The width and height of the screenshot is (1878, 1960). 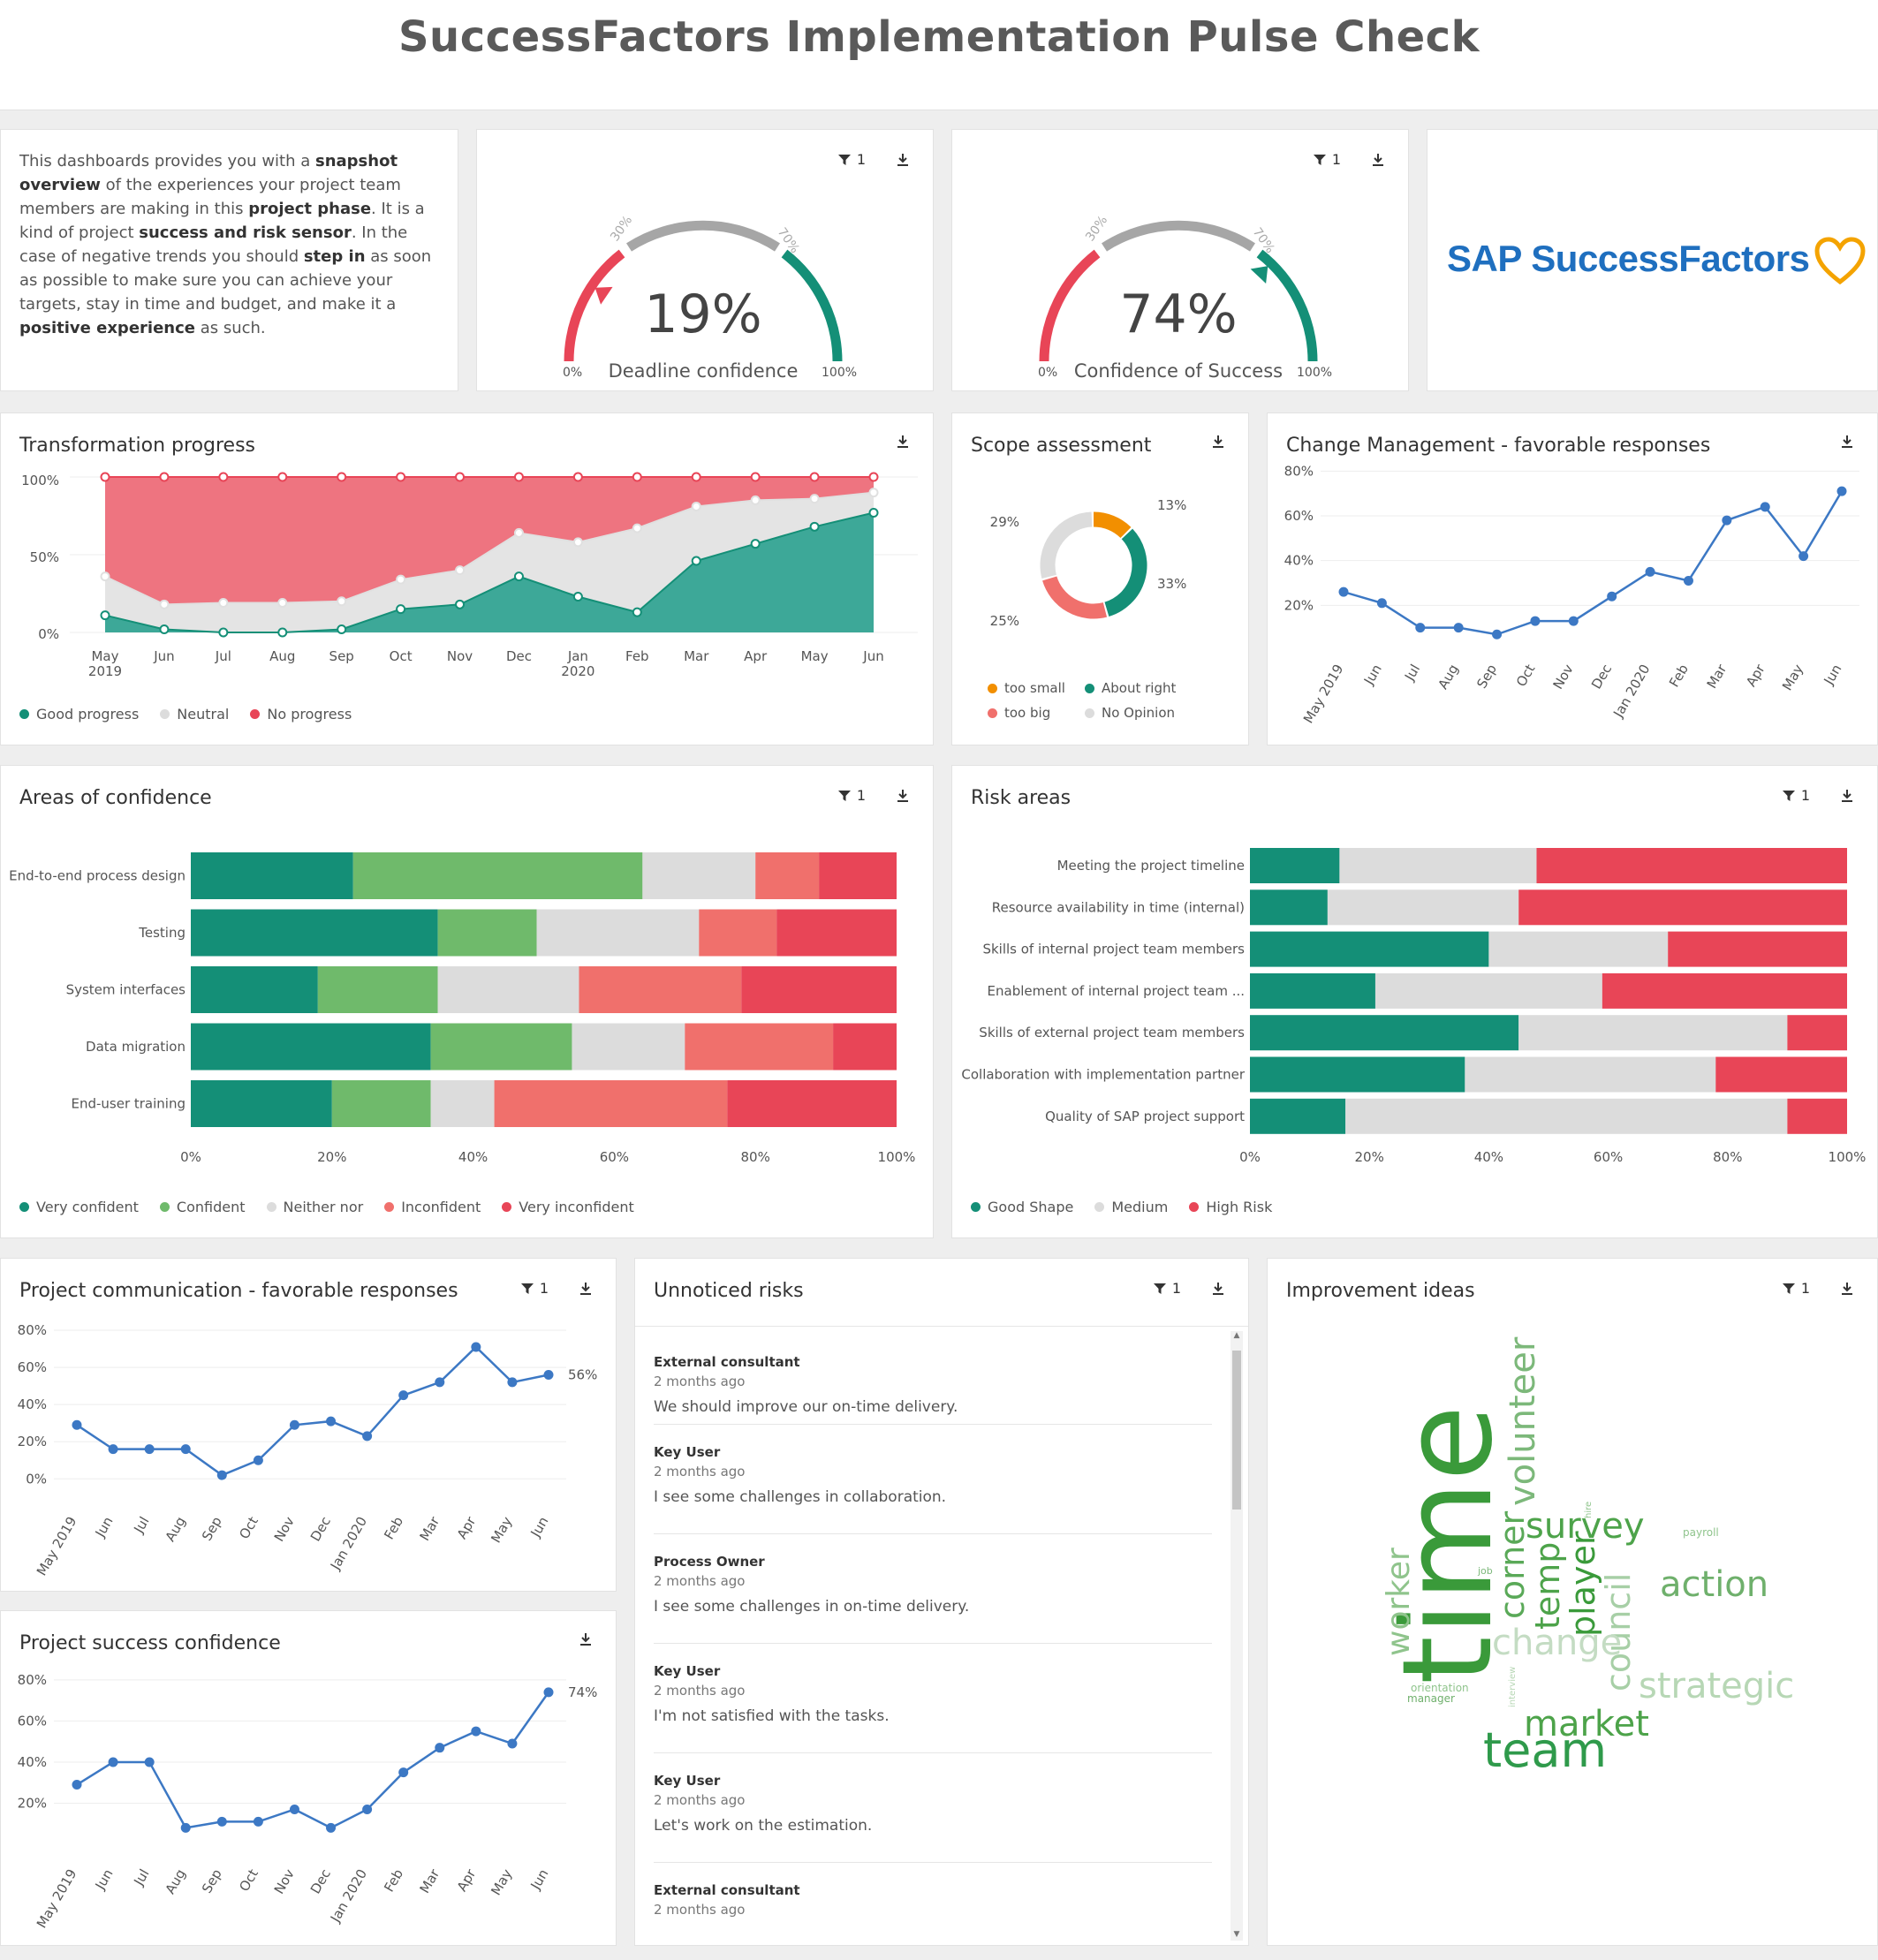 What do you see at coordinates (1513, 1687) in the screenshot?
I see `word-cloud-word: interview` at bounding box center [1513, 1687].